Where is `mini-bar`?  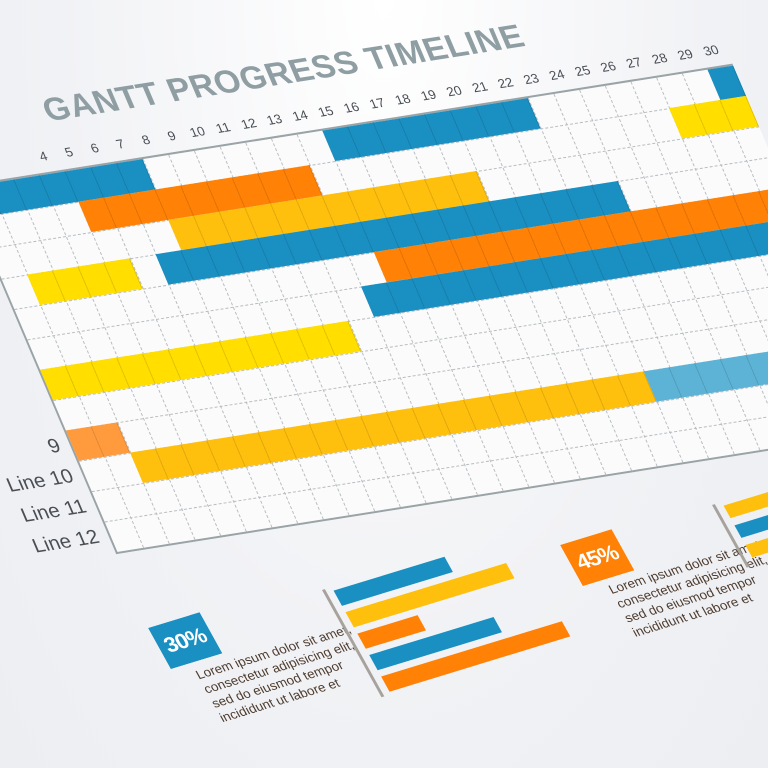
mini-bar is located at coordinates (745, 501).